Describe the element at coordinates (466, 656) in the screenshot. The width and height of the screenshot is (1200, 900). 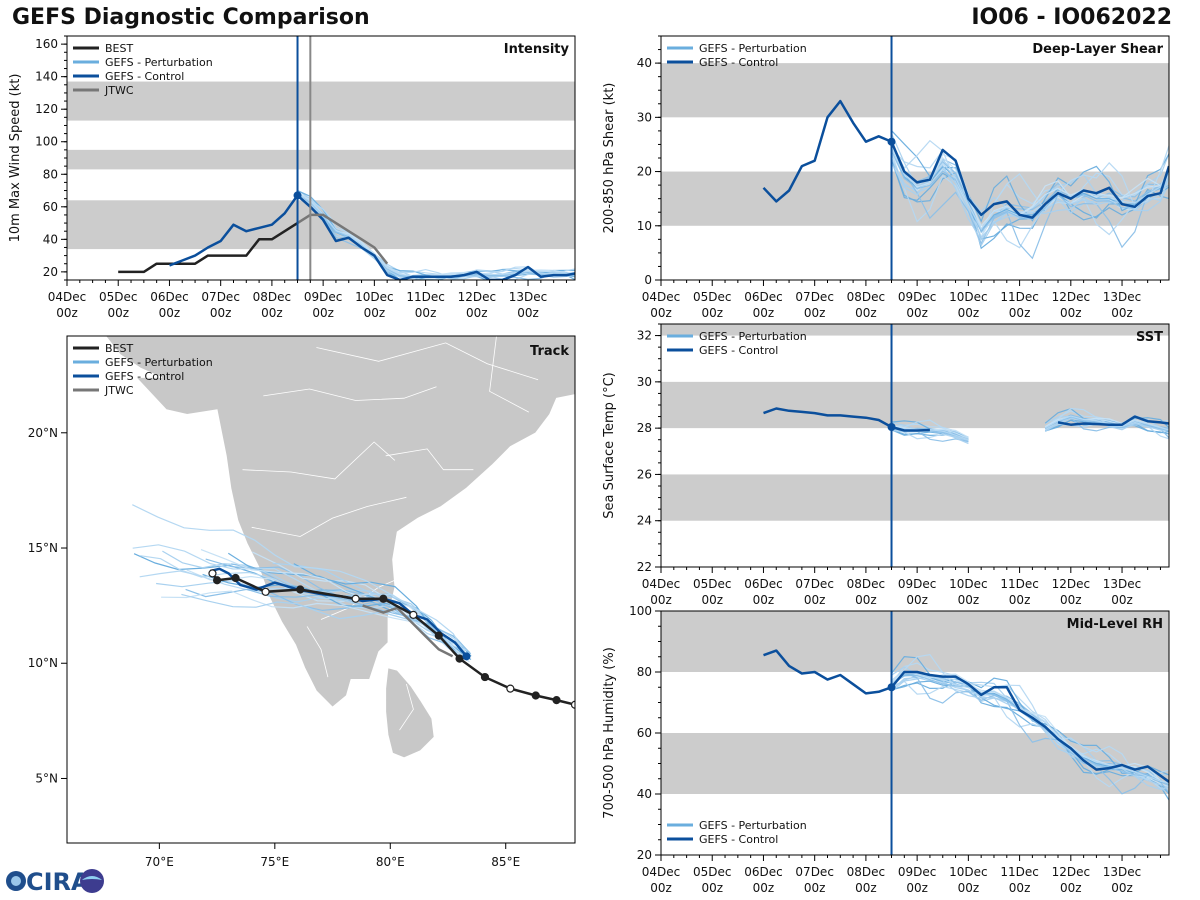
I see `control-init-marker` at that location.